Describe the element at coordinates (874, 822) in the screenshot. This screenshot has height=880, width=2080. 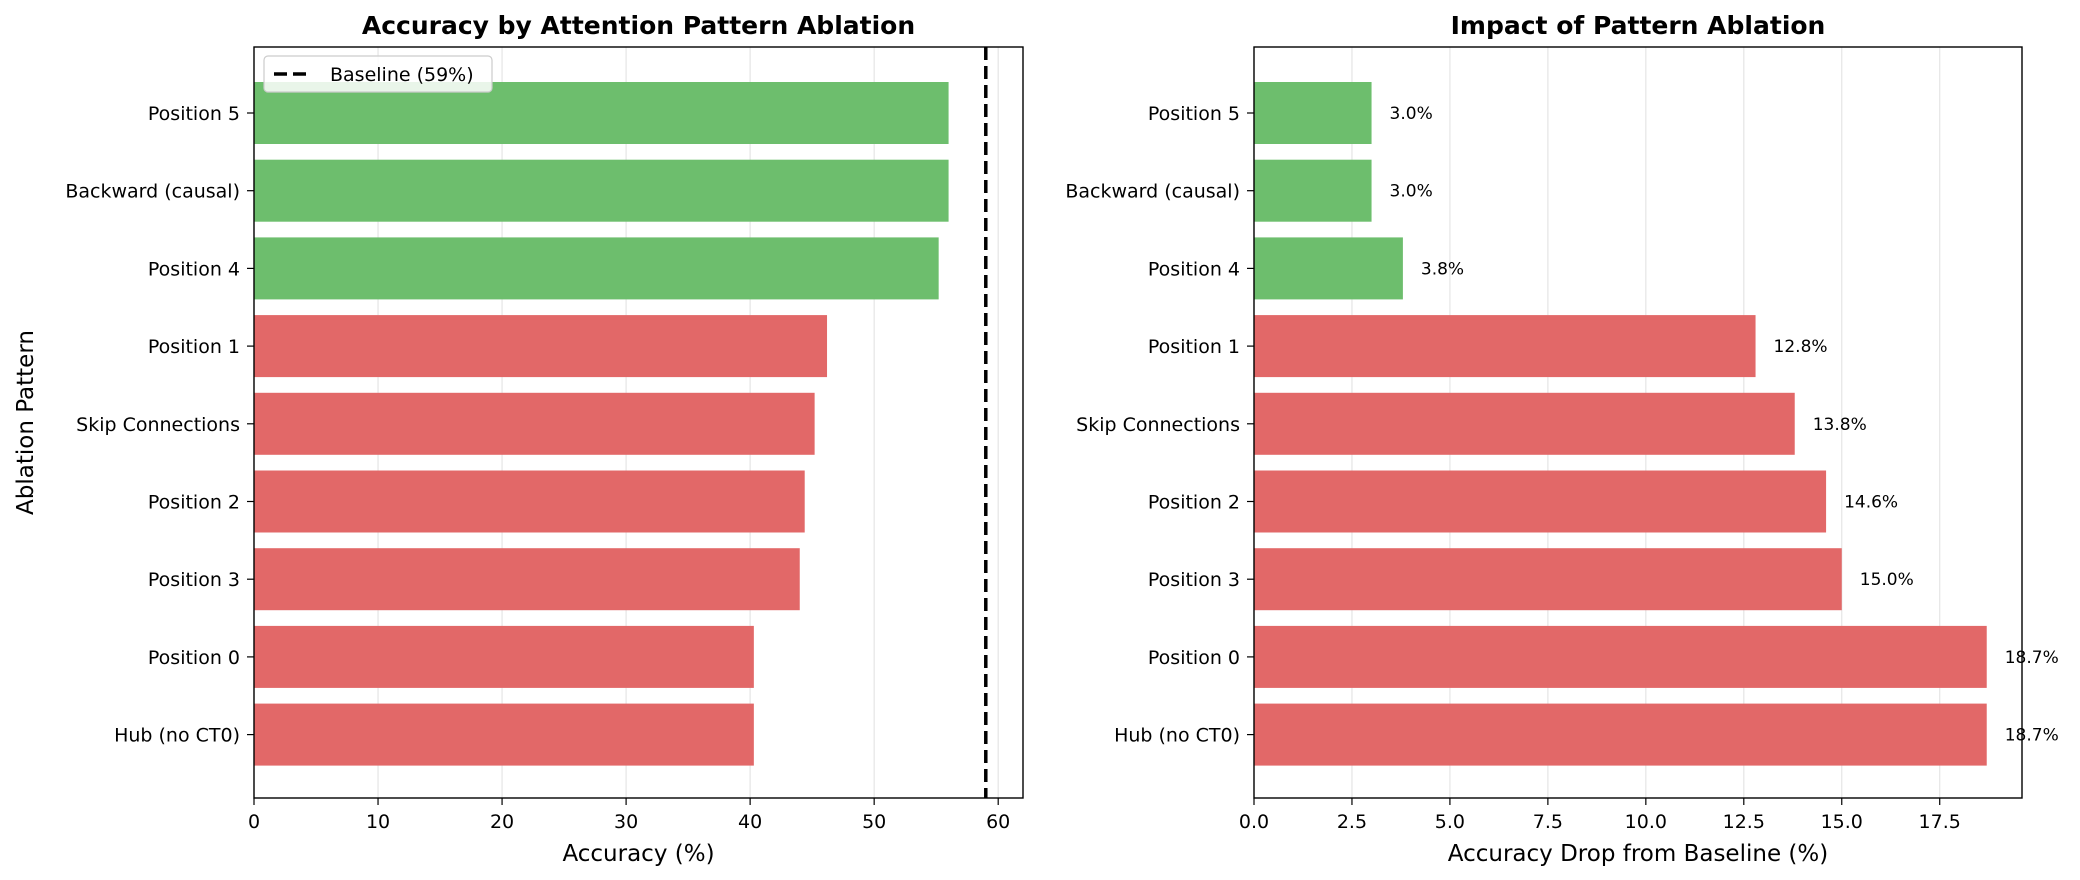
I see `x-tick-label: 50` at that location.